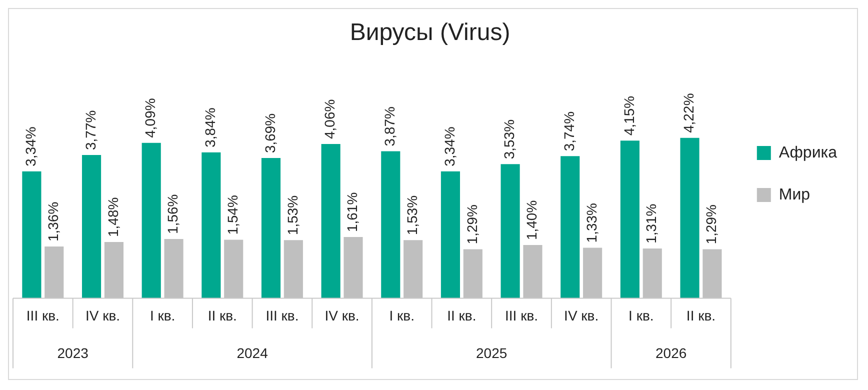 The image size is (868, 390). I want to click on data-label: 4,22%, so click(688, 113).